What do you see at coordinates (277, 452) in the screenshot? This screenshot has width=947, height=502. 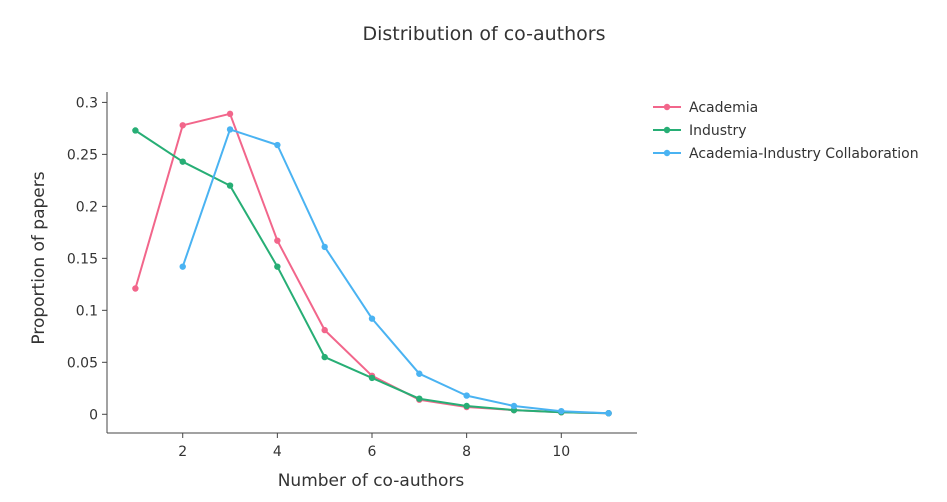 I see `x-tick-label: 4` at bounding box center [277, 452].